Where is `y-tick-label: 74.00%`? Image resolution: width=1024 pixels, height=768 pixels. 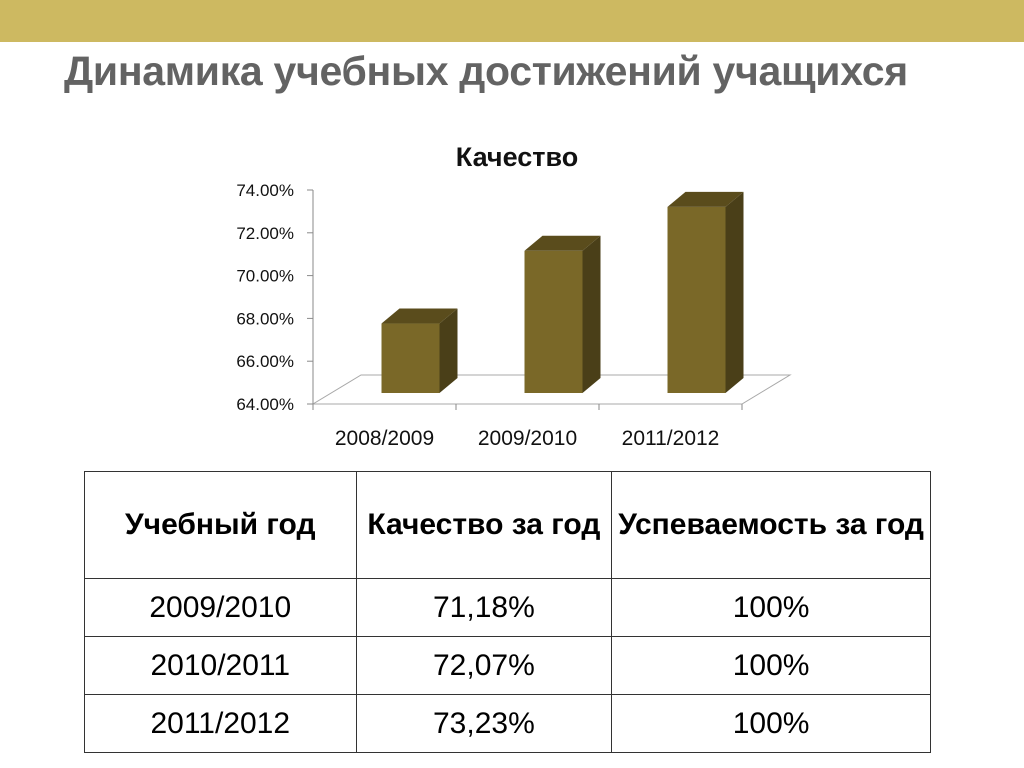 y-tick-label: 74.00% is located at coordinates (265, 190).